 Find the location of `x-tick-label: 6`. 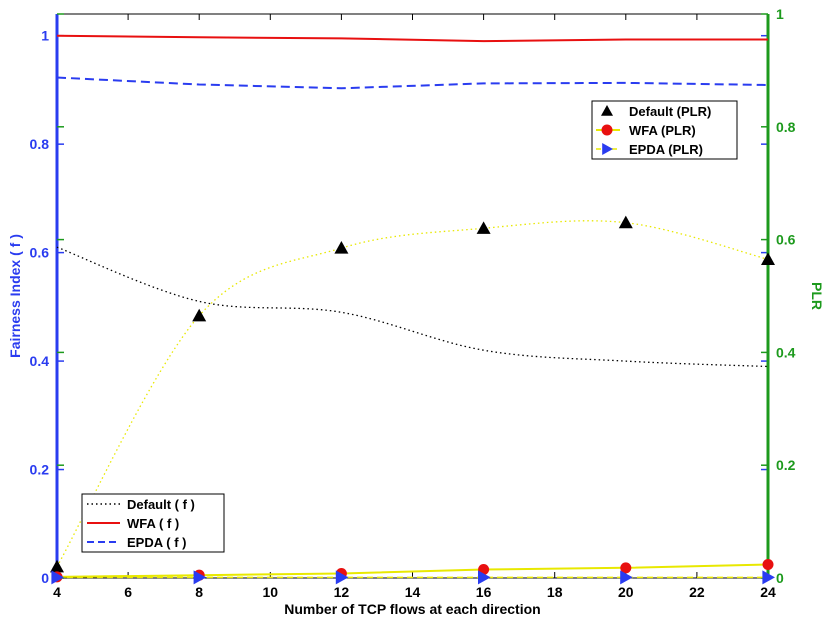

x-tick-label: 6 is located at coordinates (128, 592).